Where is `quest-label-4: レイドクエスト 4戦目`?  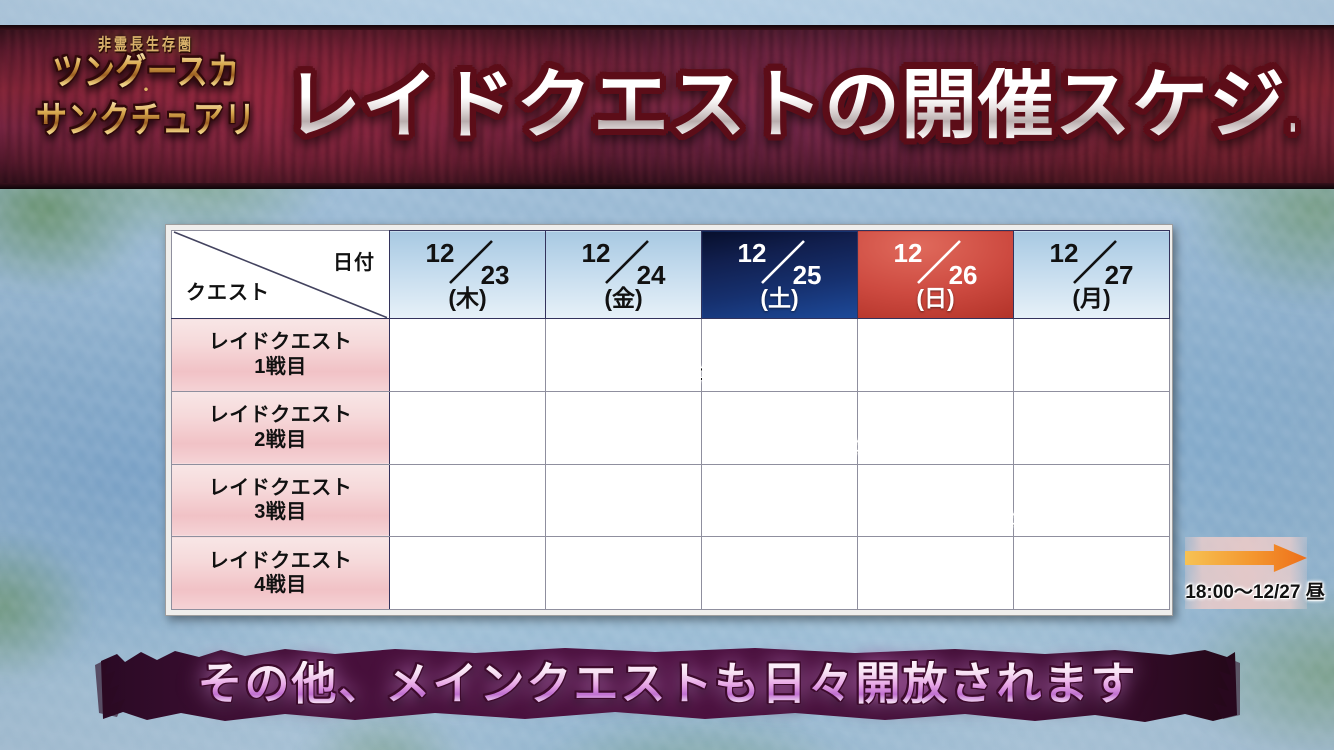 quest-label-4: レイドクエスト 4戦目 is located at coordinates (280, 573).